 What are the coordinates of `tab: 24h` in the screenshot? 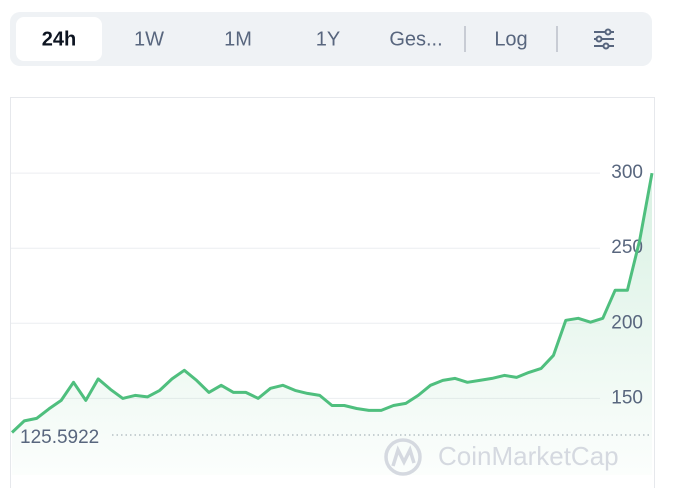 It's located at (59, 39).